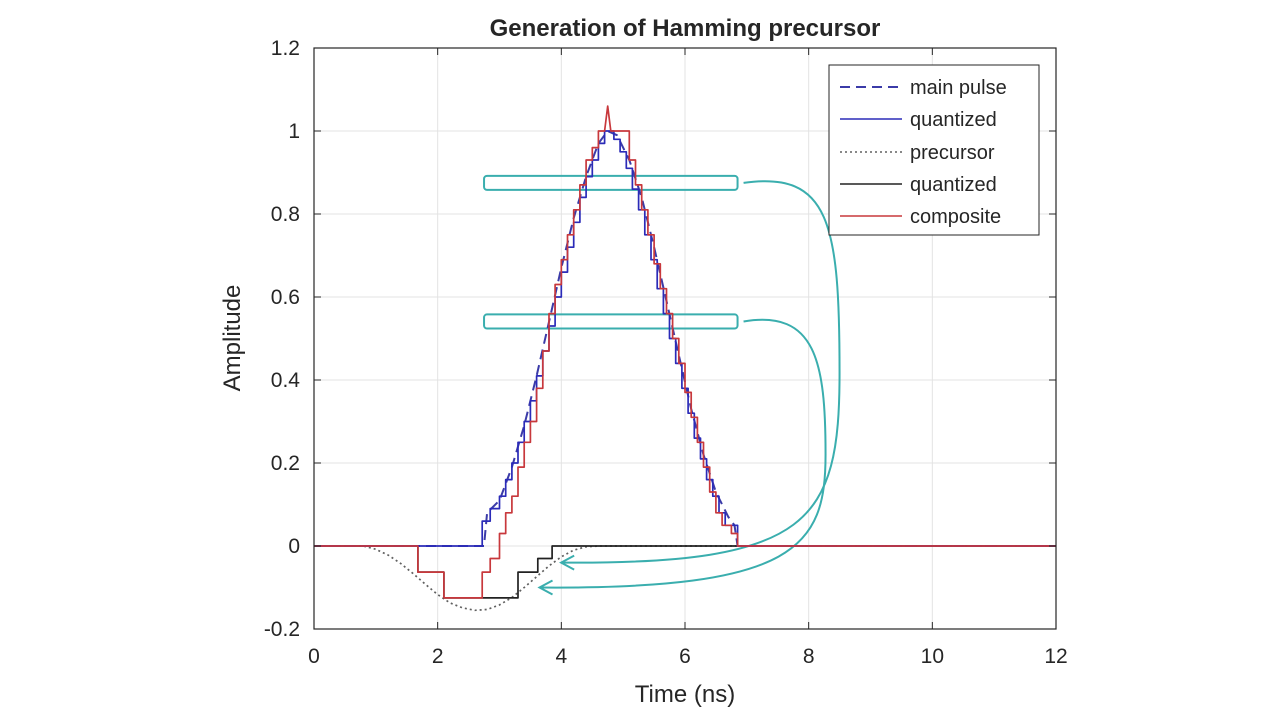  Describe the element at coordinates (294, 546) in the screenshot. I see `y-tick-label: 0` at that location.